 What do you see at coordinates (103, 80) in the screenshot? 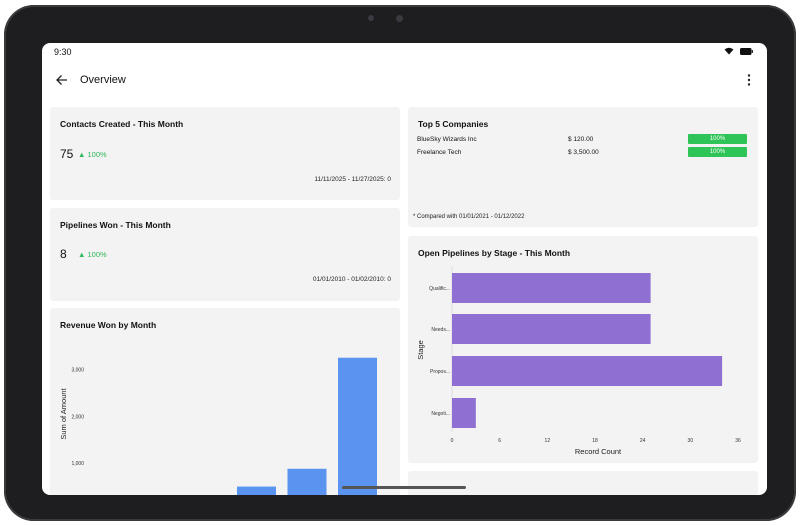
I see `page-title: Overview` at bounding box center [103, 80].